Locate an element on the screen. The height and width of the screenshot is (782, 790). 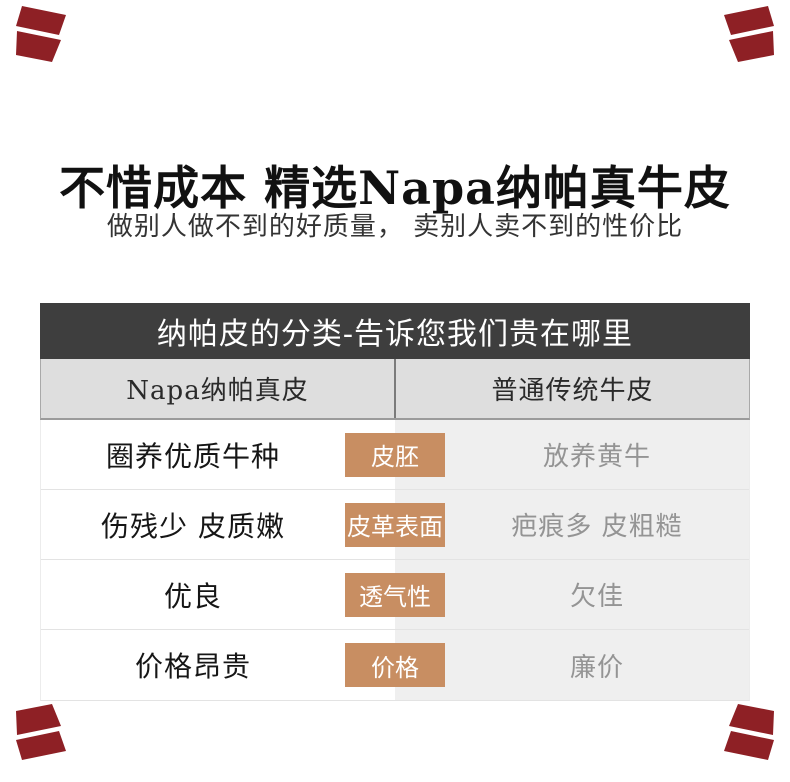
table-row: 优良 透气性 欠佳 is located at coordinates (395, 595).